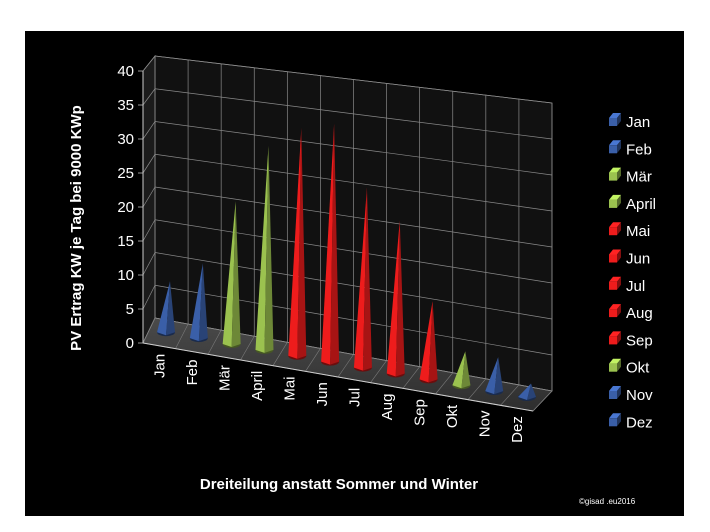  I want to click on legend-item-Jun: Jun, so click(629, 258).